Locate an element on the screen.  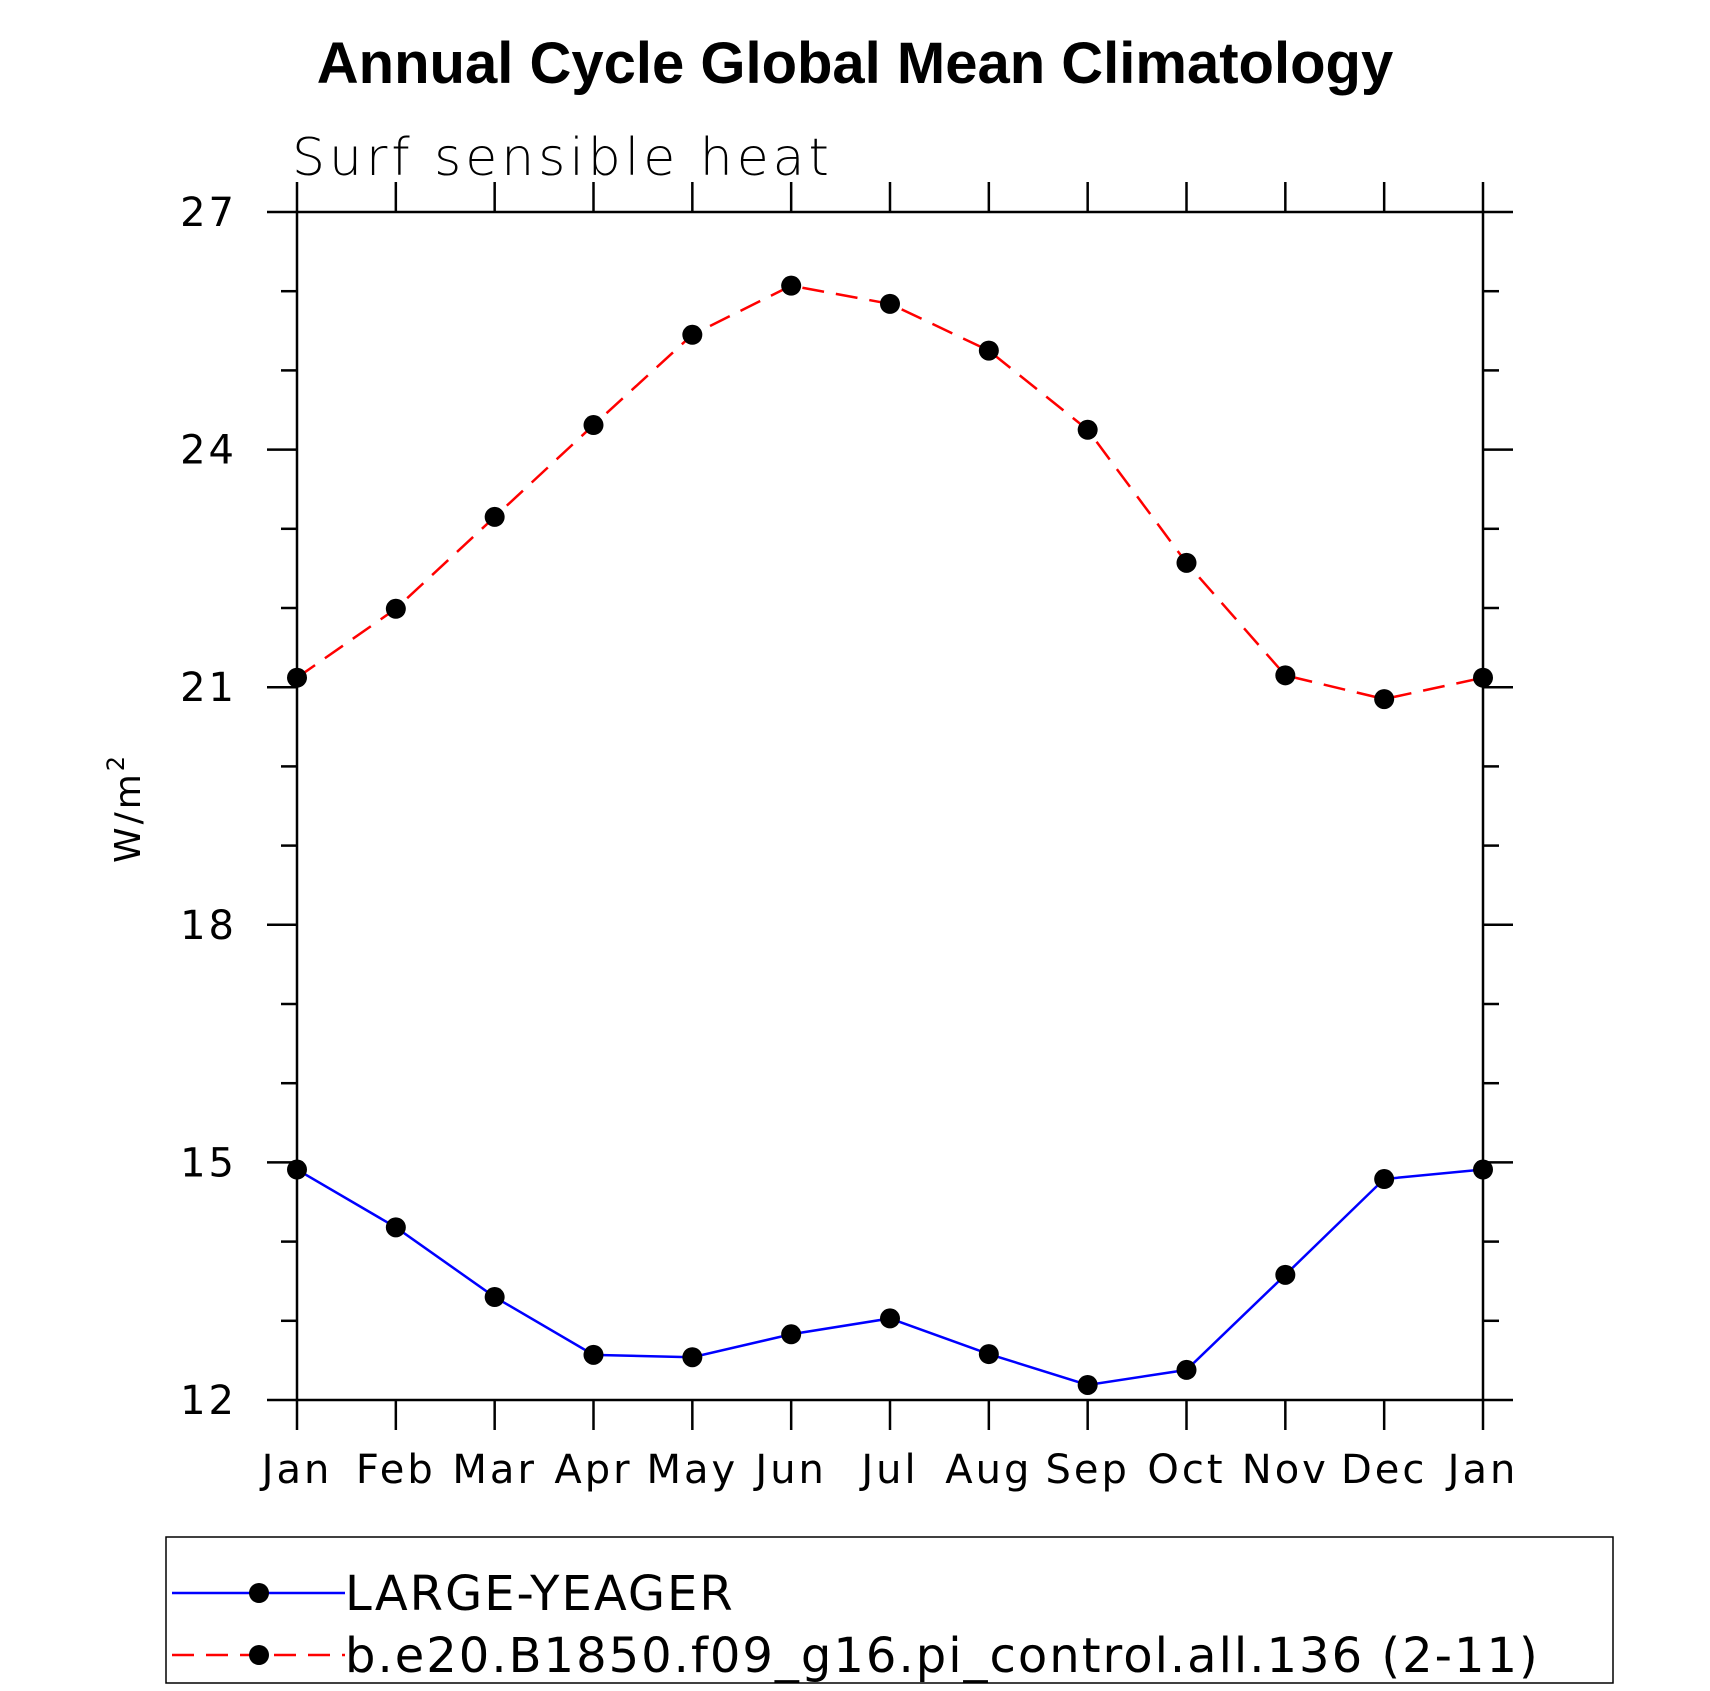
x-tick-label: Nov is located at coordinates (1285, 1470).